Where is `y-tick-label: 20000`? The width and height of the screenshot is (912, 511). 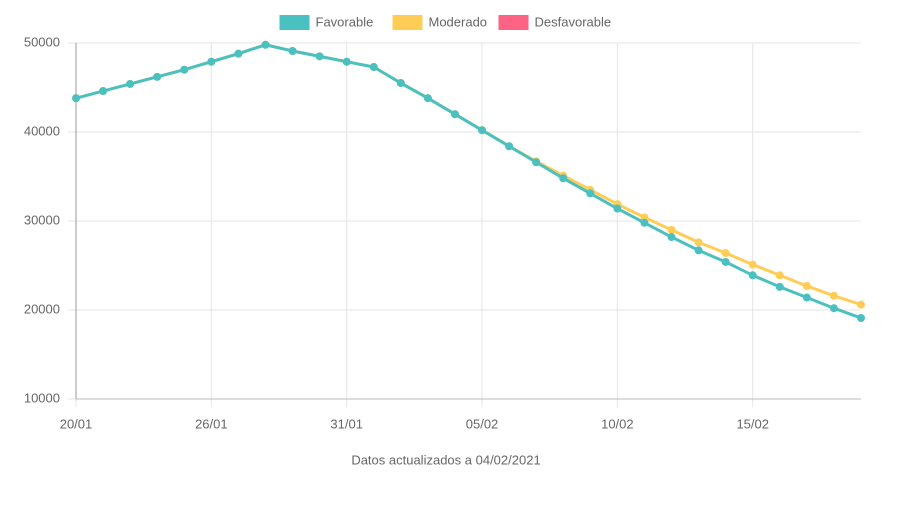 y-tick-label: 20000 is located at coordinates (42, 308).